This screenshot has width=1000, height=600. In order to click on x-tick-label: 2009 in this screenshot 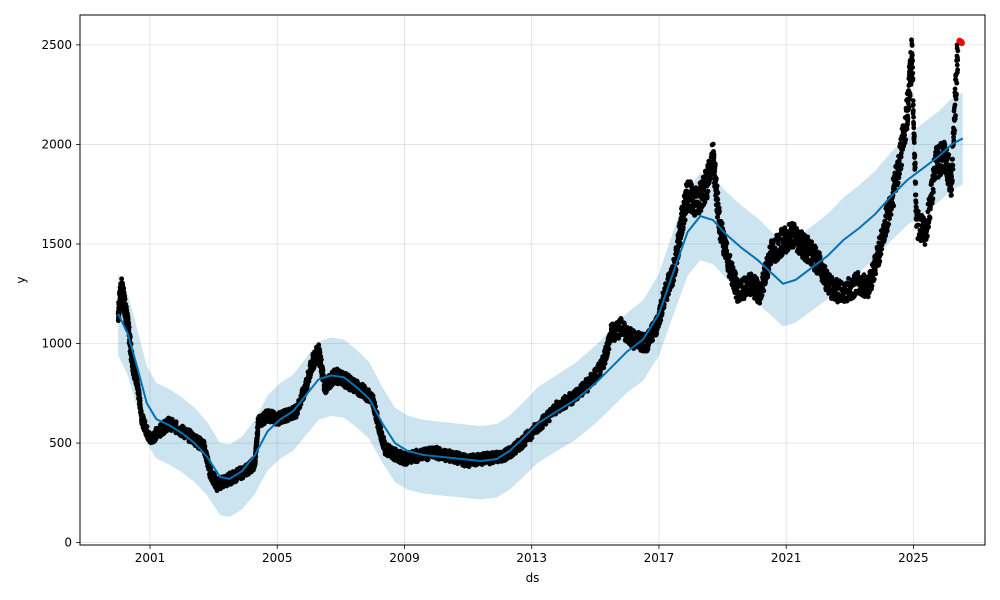, I will do `click(404, 558)`.